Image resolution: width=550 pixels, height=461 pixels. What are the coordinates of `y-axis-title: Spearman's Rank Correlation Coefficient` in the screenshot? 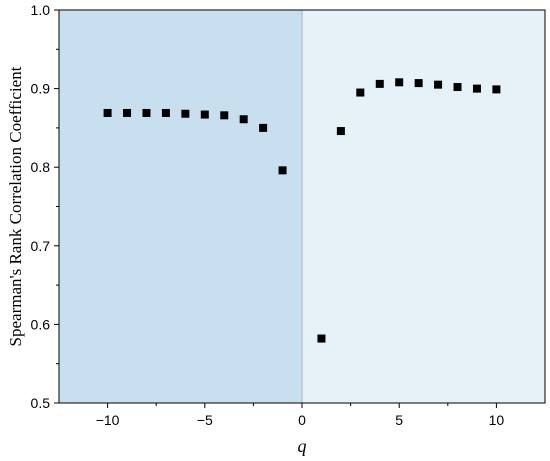 It's located at (15, 206).